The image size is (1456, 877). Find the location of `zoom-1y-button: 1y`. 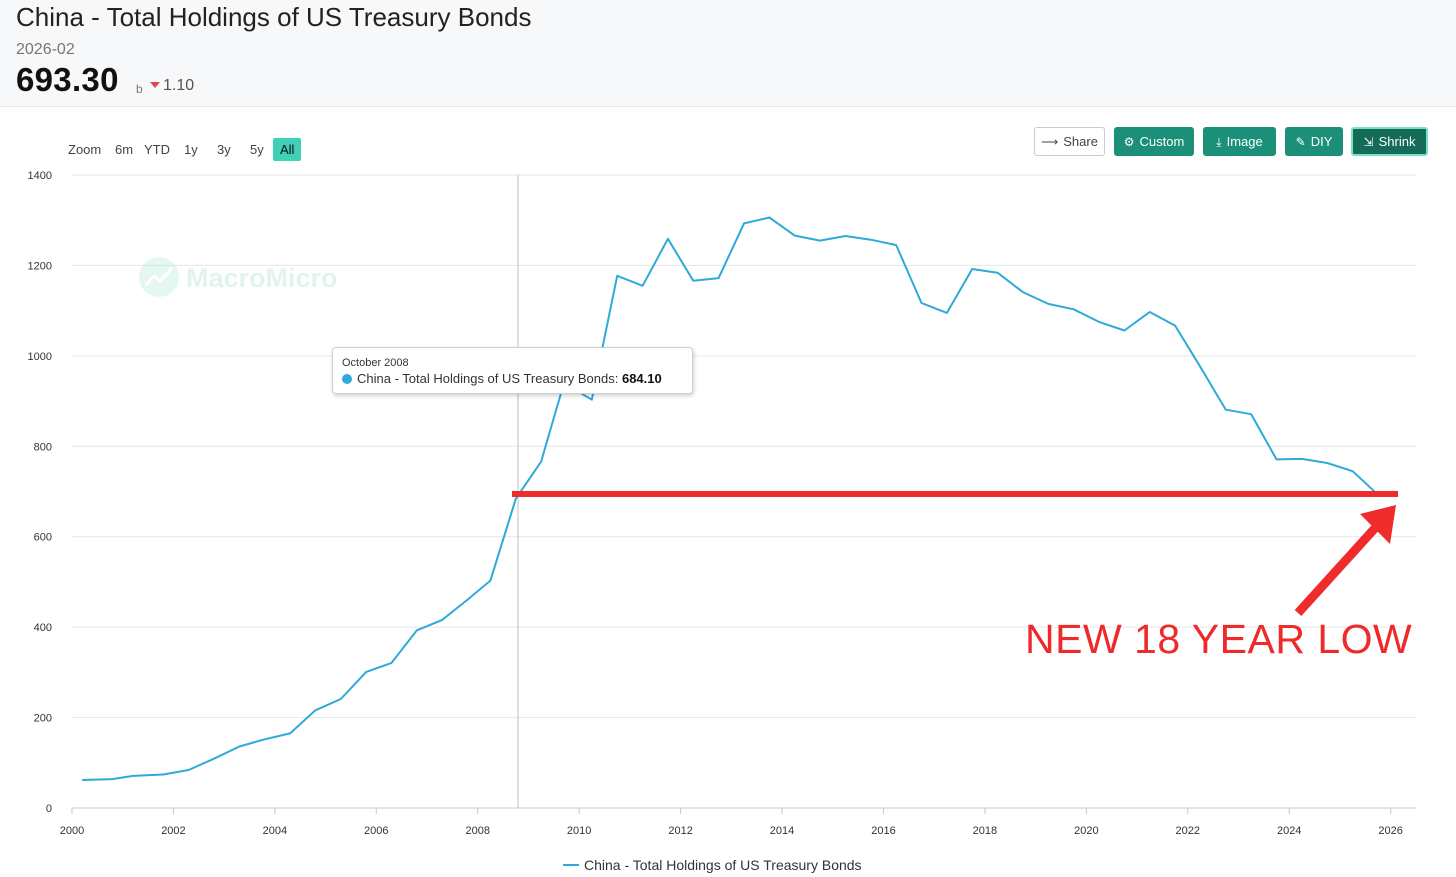

zoom-1y-button: 1y is located at coordinates (191, 149).